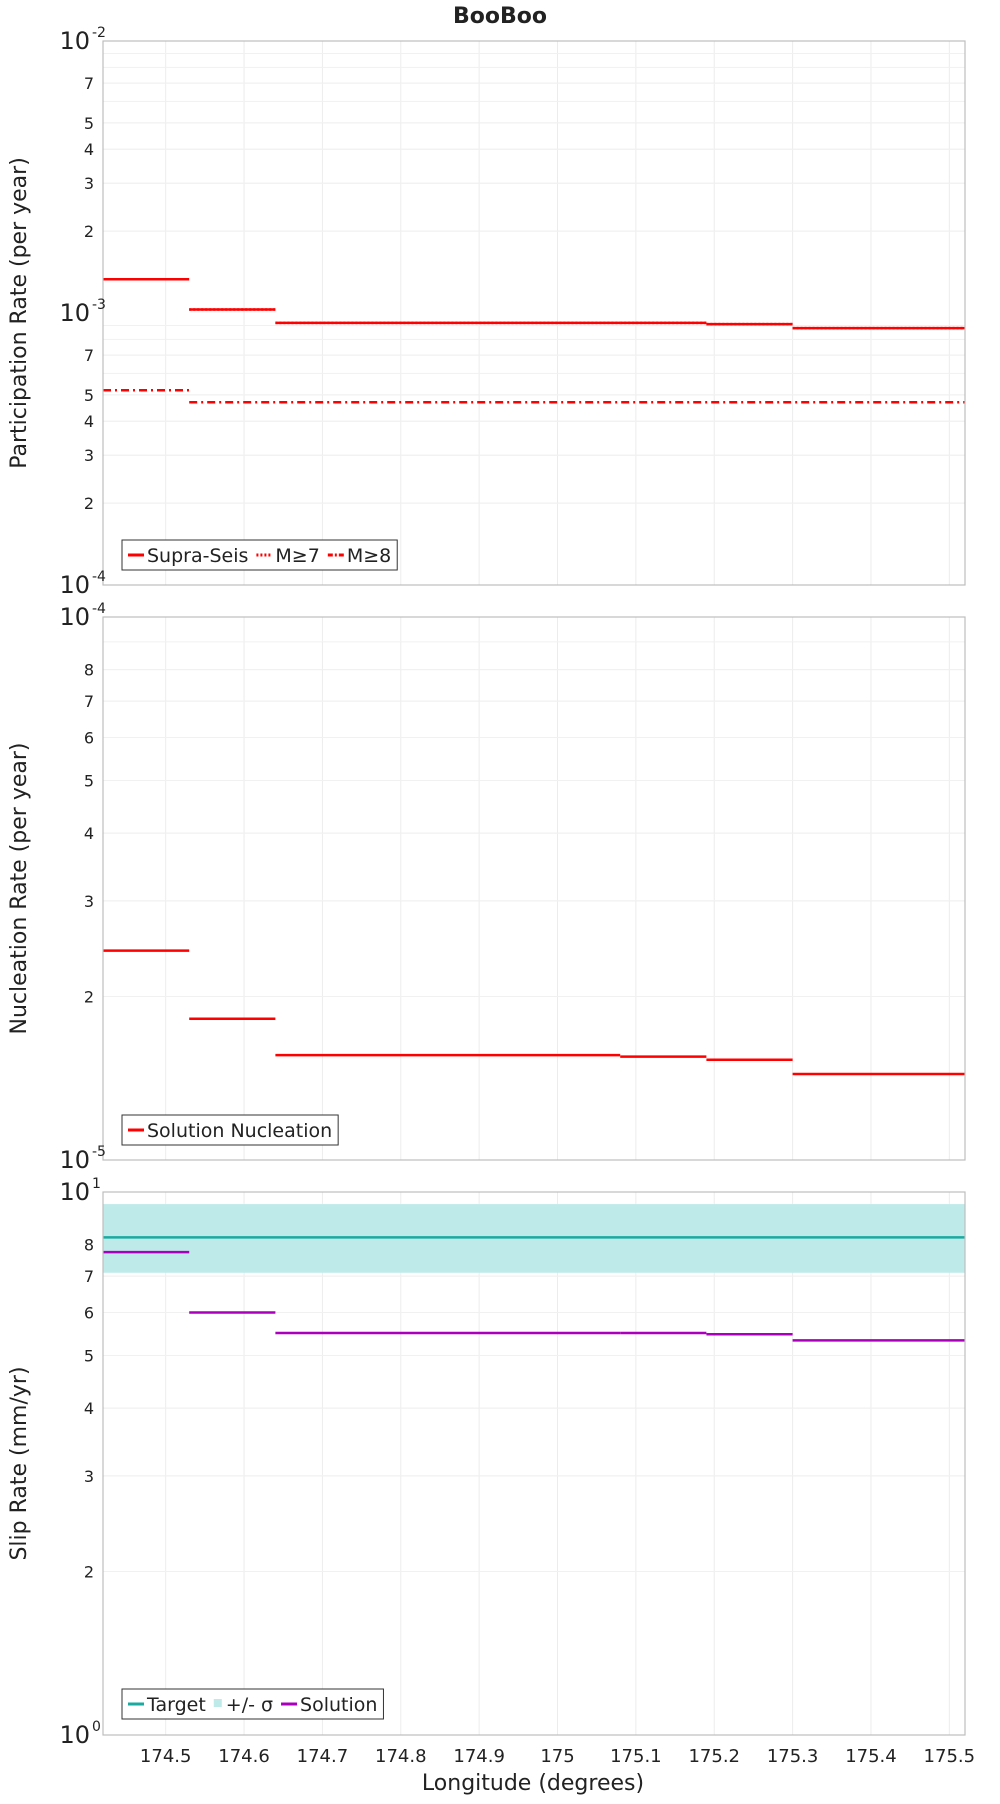 This screenshot has width=1000, height=1804. What do you see at coordinates (714, 1756) in the screenshot?
I see `x-tick-label: 175.2` at bounding box center [714, 1756].